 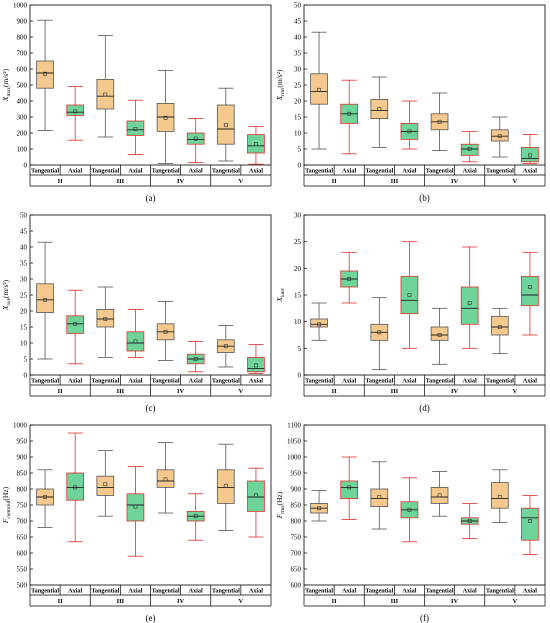 I want to click on y-tick-label: 550, so click(x=22, y=570).